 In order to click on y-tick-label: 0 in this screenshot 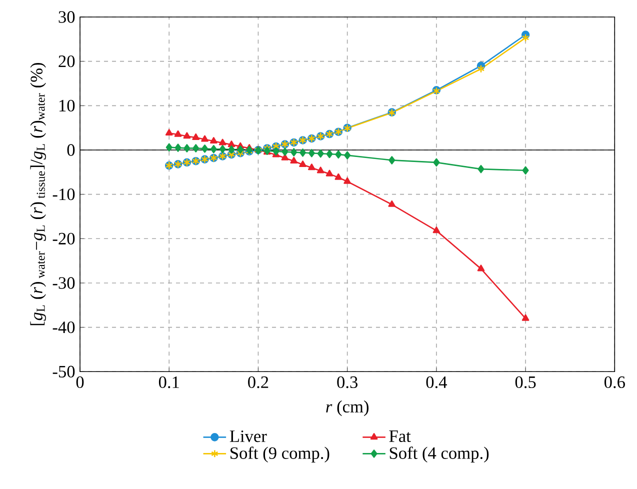, I will do `click(71, 150)`.